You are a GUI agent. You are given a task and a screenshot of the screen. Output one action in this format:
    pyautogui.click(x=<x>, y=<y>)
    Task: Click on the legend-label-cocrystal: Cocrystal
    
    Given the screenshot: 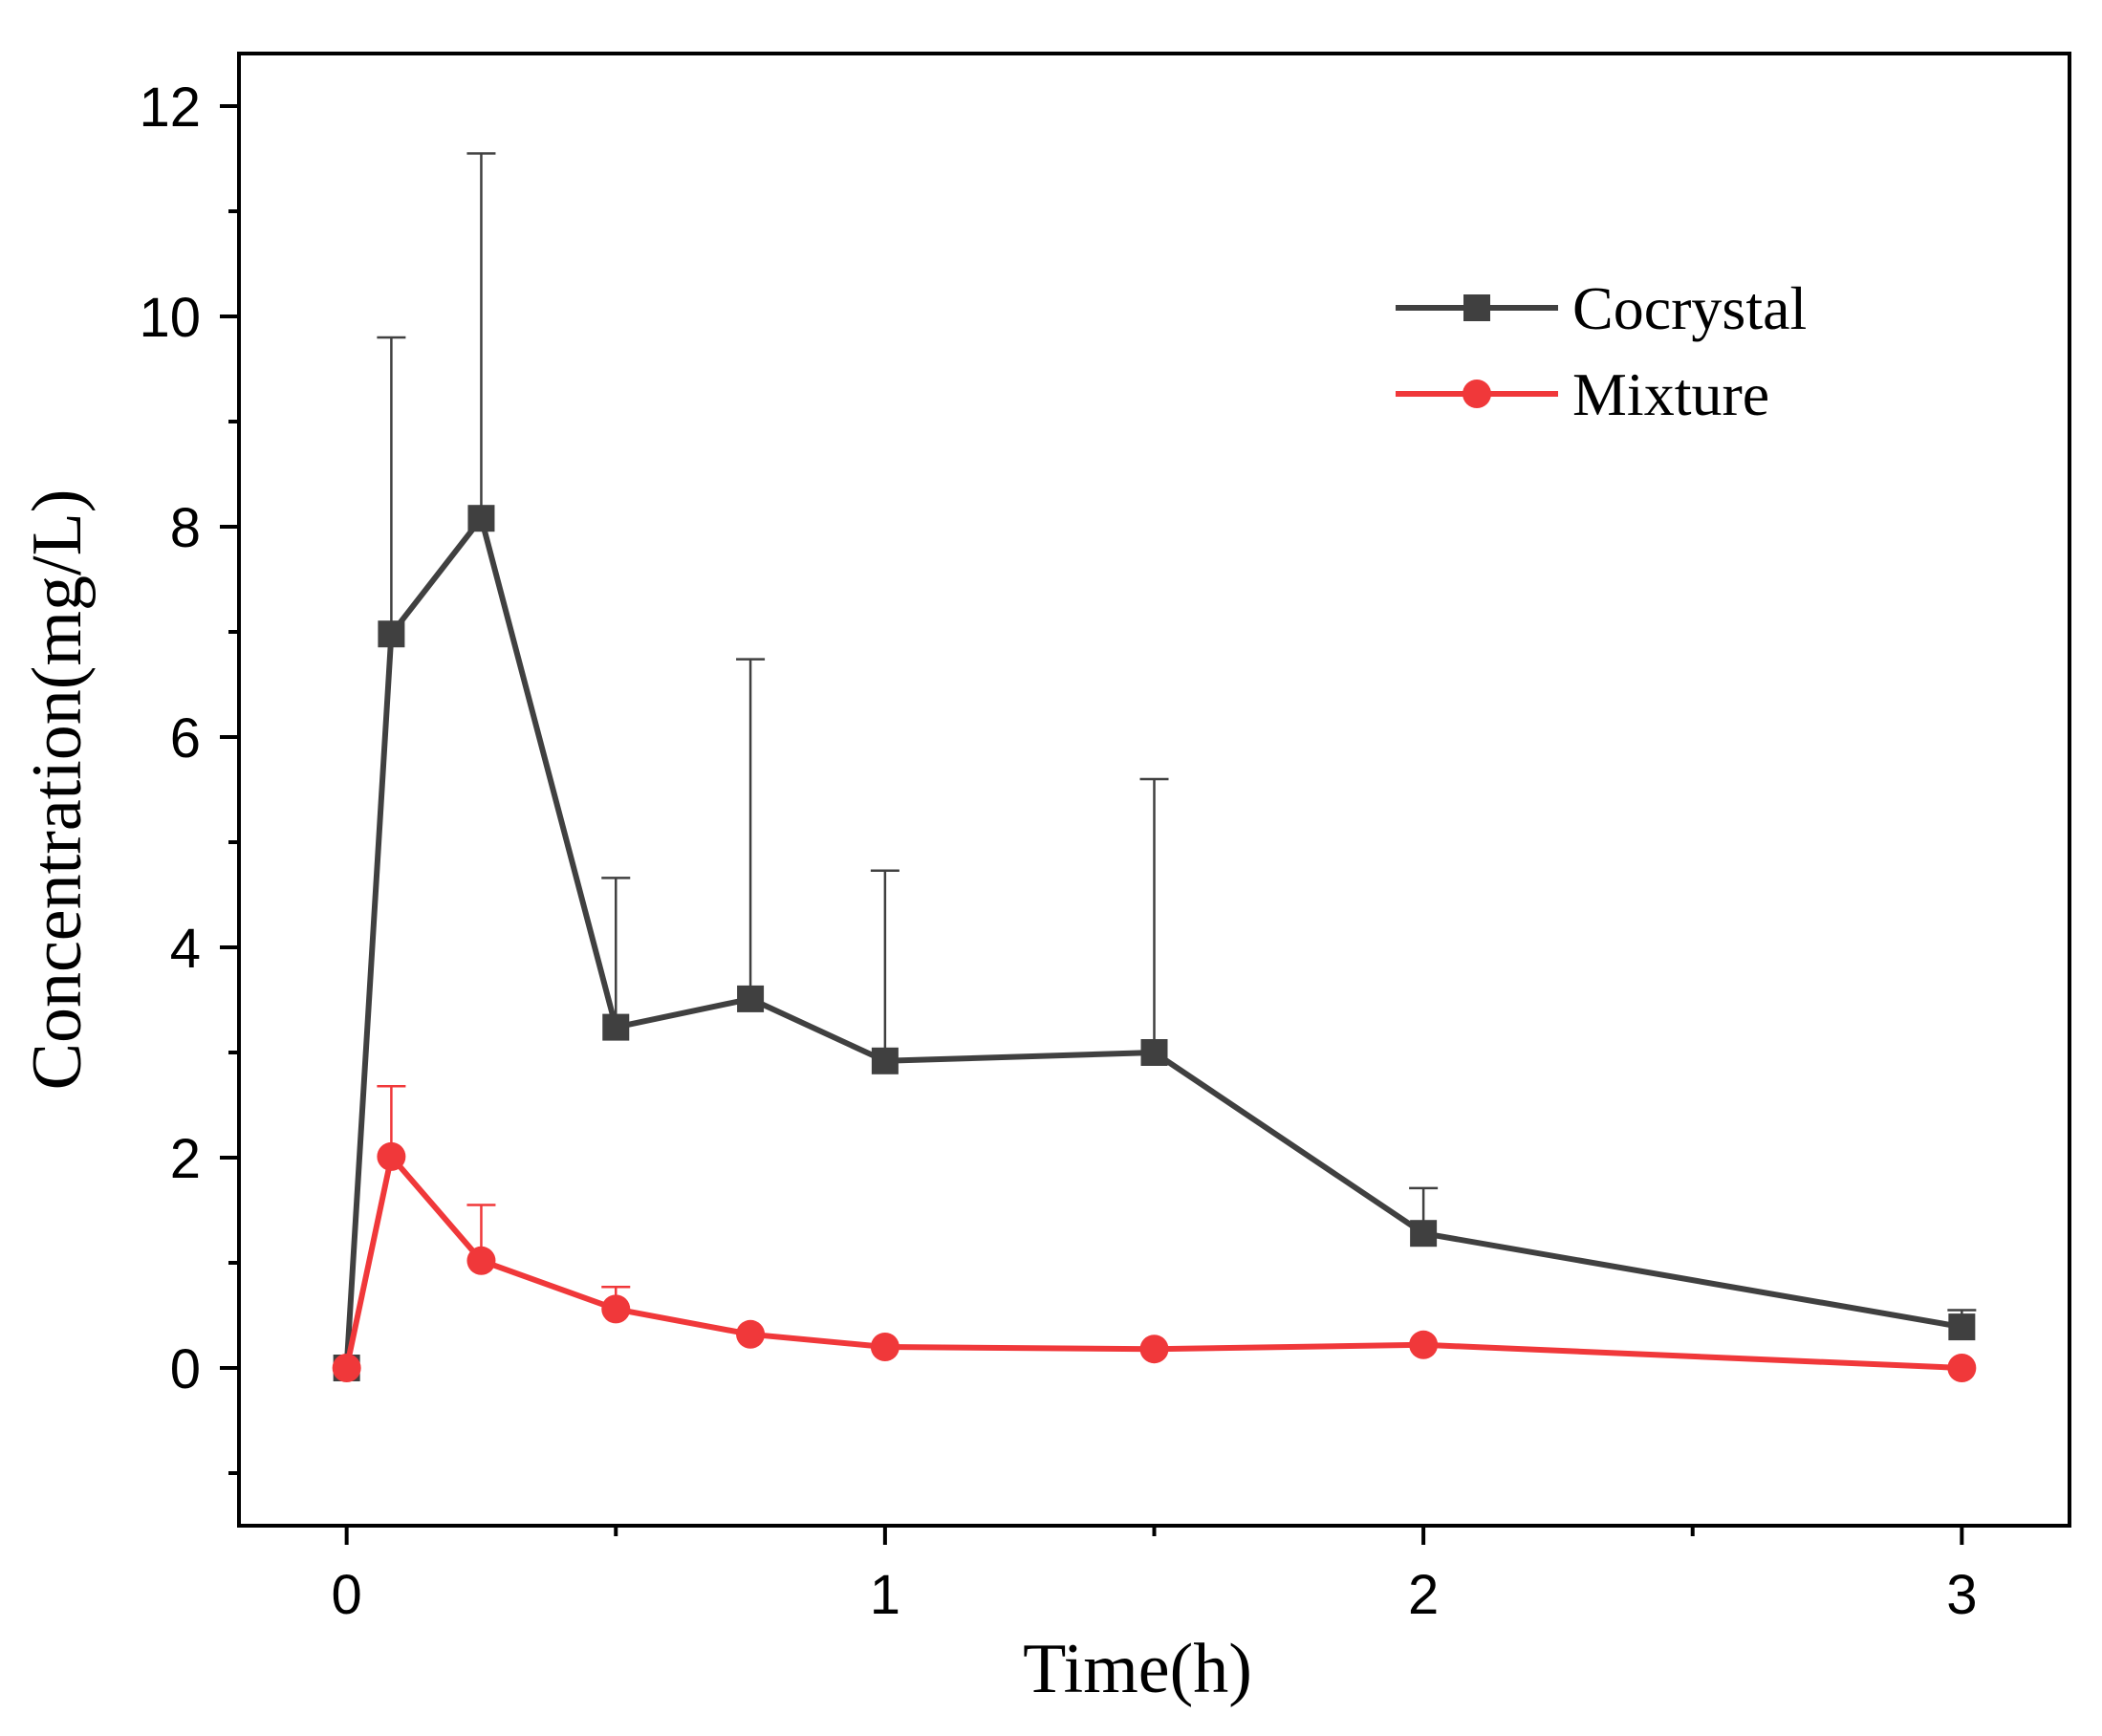 What is the action you would take?
    pyautogui.click(x=1689, y=308)
    